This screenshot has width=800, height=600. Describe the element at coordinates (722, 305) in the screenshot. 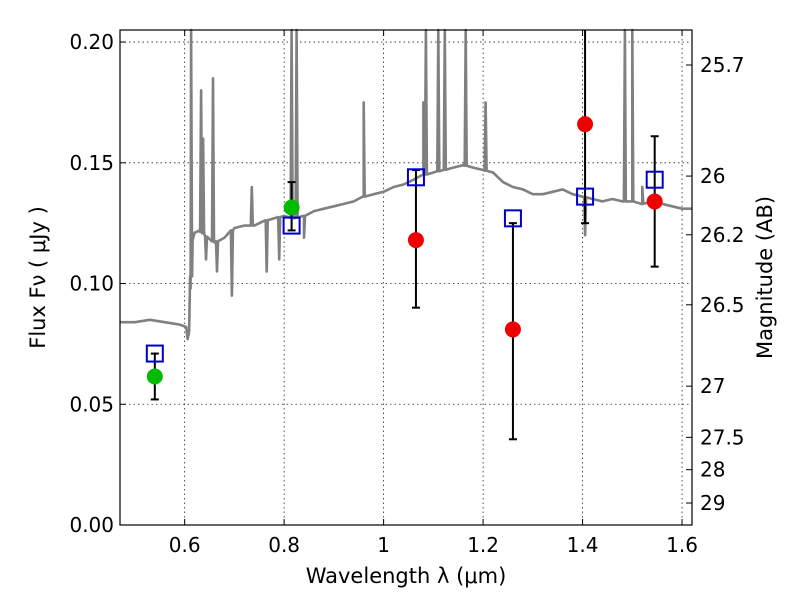

I see `y2-tick-label: 26.5` at that location.